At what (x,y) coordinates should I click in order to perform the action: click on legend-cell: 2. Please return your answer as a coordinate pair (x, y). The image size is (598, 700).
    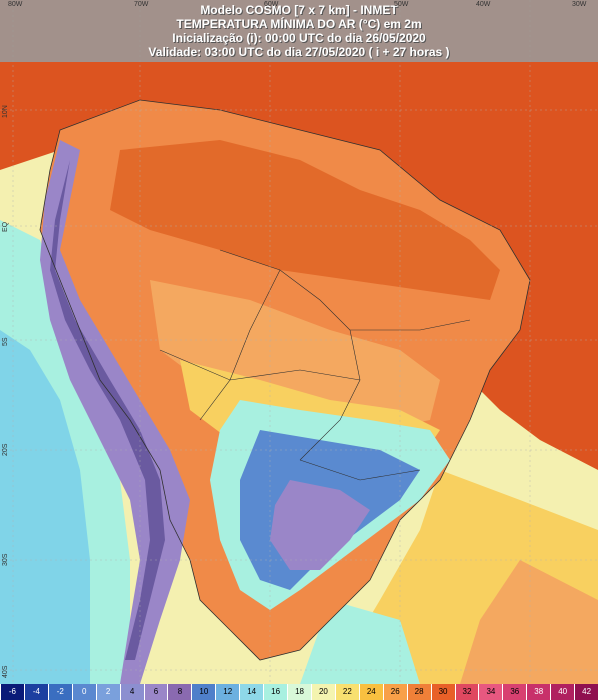
    Looking at the image, I should click on (107, 692).